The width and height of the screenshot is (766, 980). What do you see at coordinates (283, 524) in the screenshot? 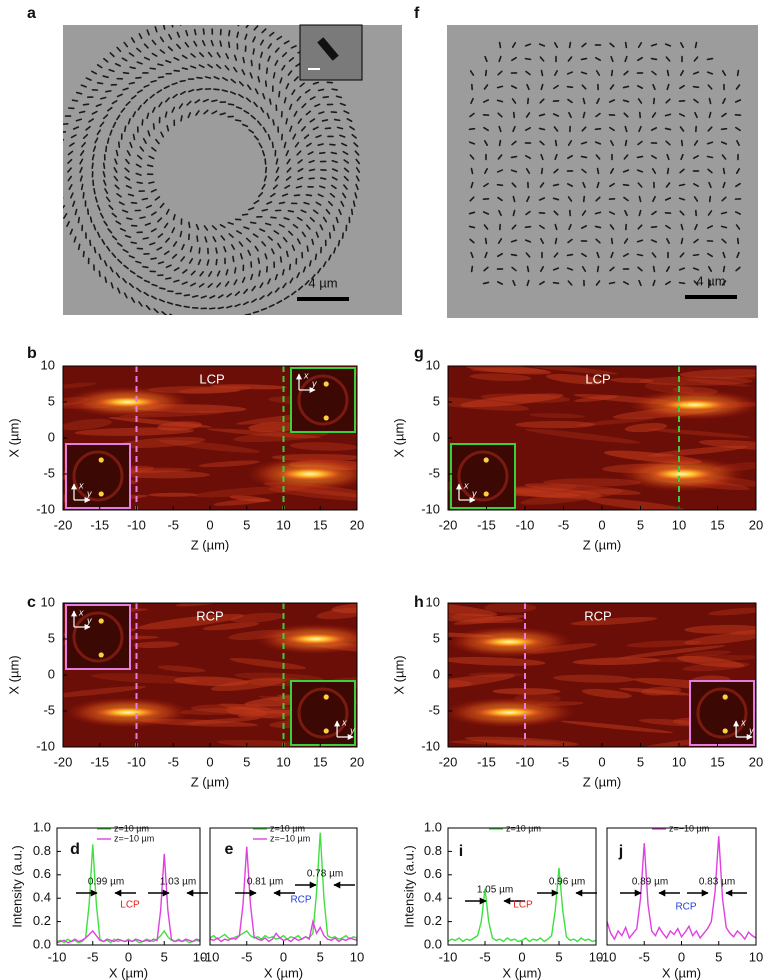
I see `x-tick-label: 10` at bounding box center [283, 524].